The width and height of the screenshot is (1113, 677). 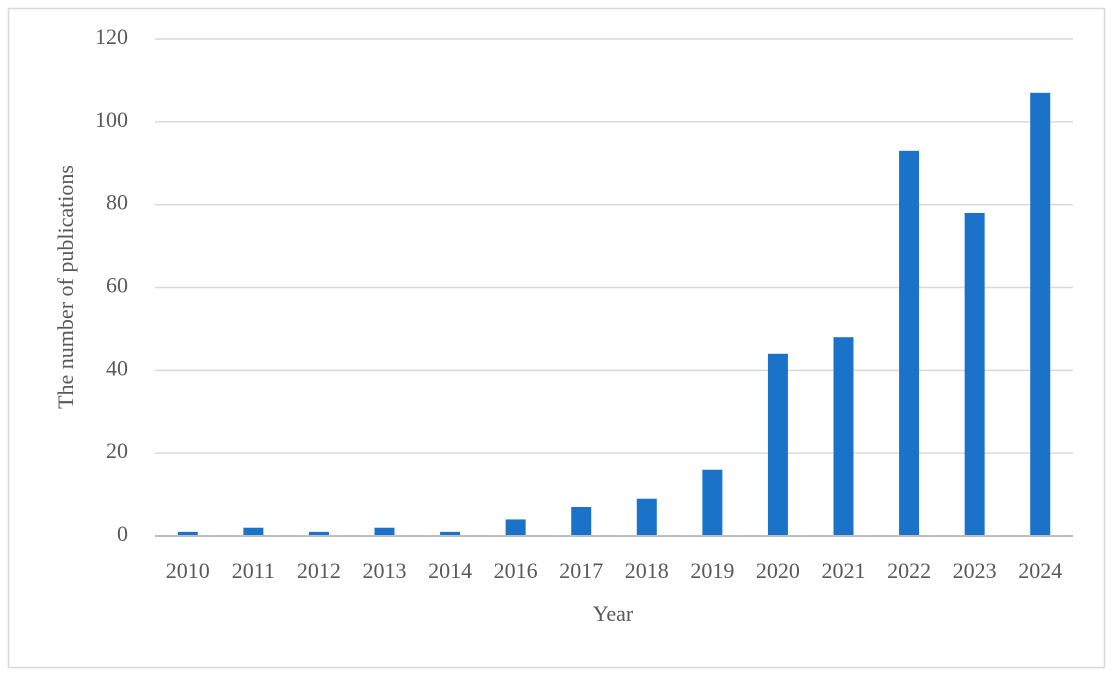 What do you see at coordinates (117, 202) in the screenshot?
I see `y-tick-label: 80` at bounding box center [117, 202].